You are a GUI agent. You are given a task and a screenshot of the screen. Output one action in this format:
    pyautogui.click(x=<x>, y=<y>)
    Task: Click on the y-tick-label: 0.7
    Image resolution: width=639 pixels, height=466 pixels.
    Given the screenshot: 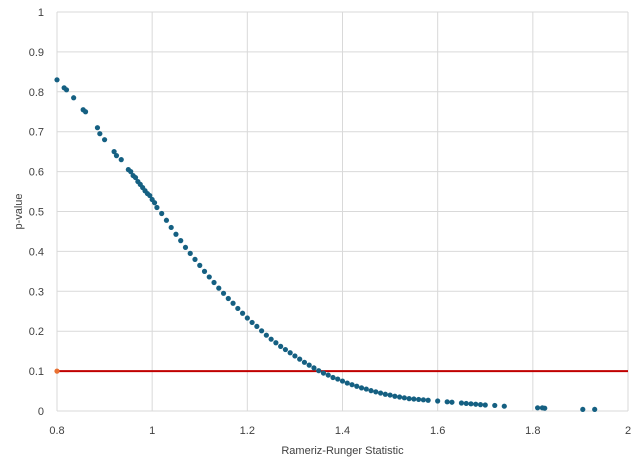 What is the action you would take?
    pyautogui.click(x=36, y=133)
    